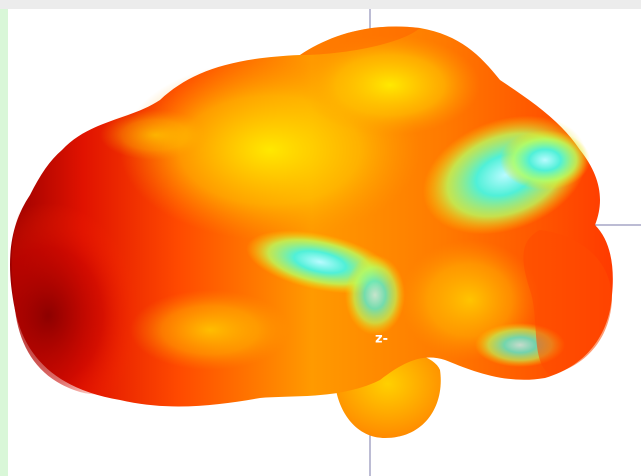 The image size is (641, 476). What do you see at coordinates (320, 4) in the screenshot?
I see `top-toolbar-strip` at bounding box center [320, 4].